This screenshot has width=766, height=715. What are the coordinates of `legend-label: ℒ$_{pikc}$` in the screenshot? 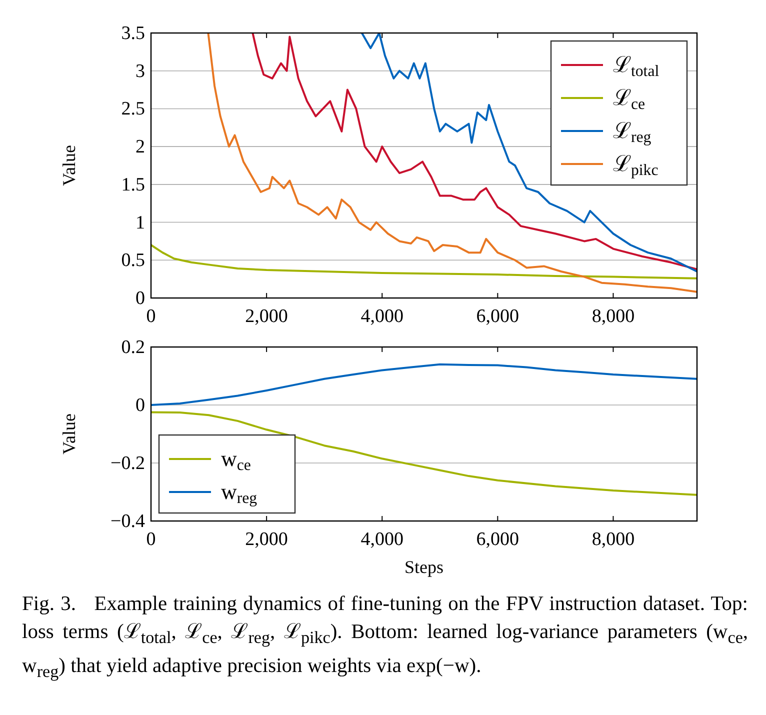 It's located at (635, 165).